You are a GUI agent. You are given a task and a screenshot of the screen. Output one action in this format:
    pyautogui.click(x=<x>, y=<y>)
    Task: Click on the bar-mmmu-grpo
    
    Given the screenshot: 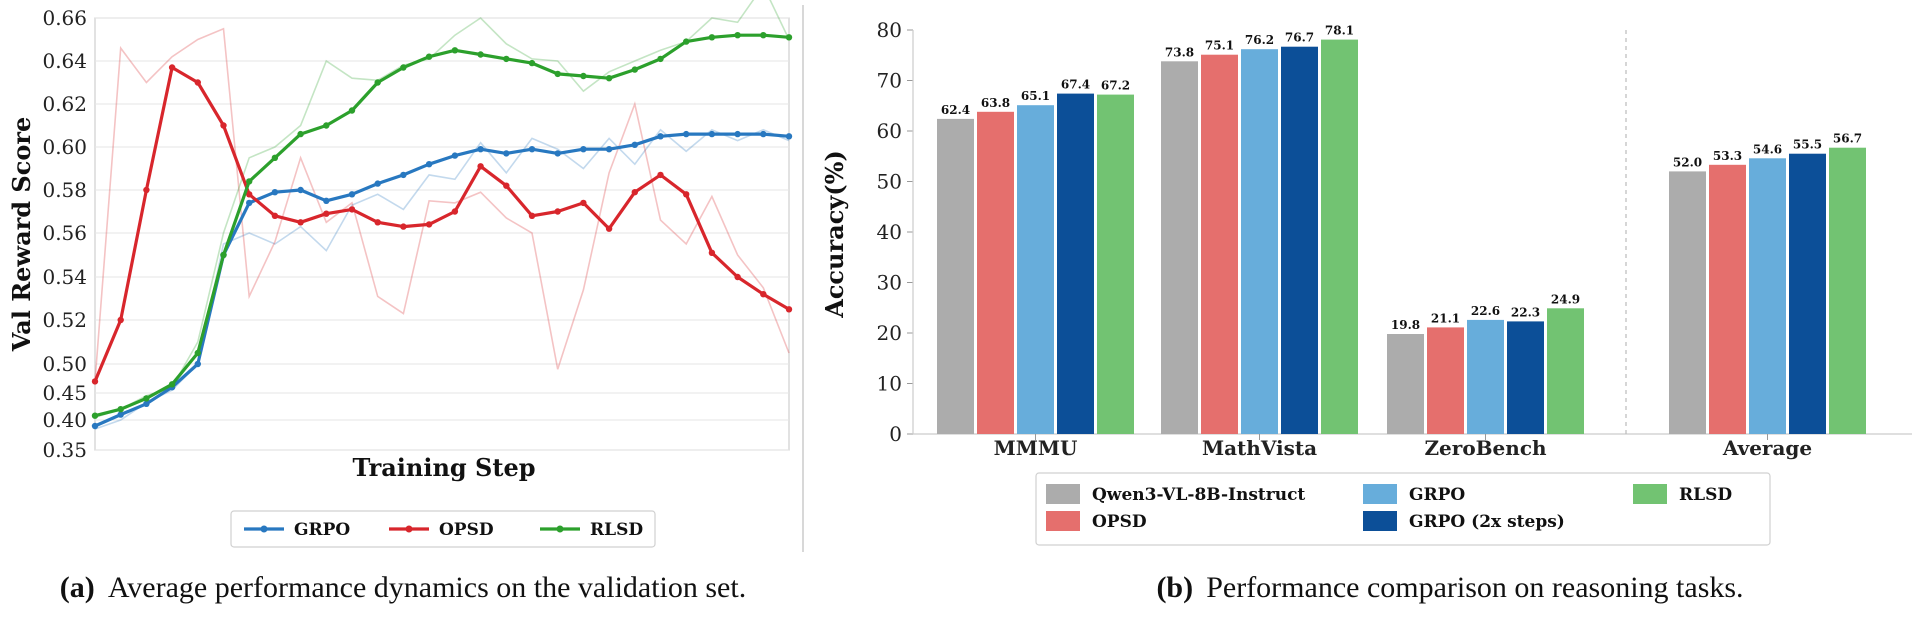 What is the action you would take?
    pyautogui.click(x=1035, y=269)
    